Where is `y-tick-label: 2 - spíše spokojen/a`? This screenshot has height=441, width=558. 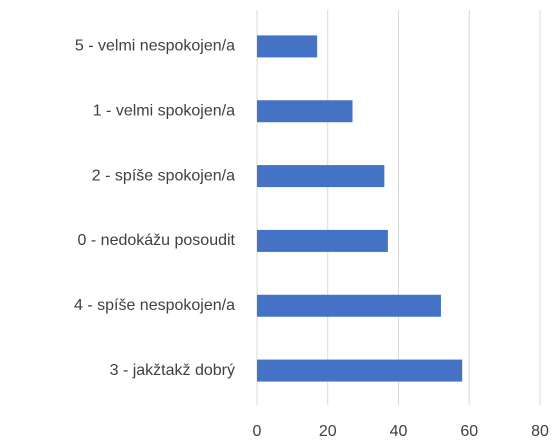
y-tick-label: 2 - spíše spokojen/a is located at coordinates (163, 175).